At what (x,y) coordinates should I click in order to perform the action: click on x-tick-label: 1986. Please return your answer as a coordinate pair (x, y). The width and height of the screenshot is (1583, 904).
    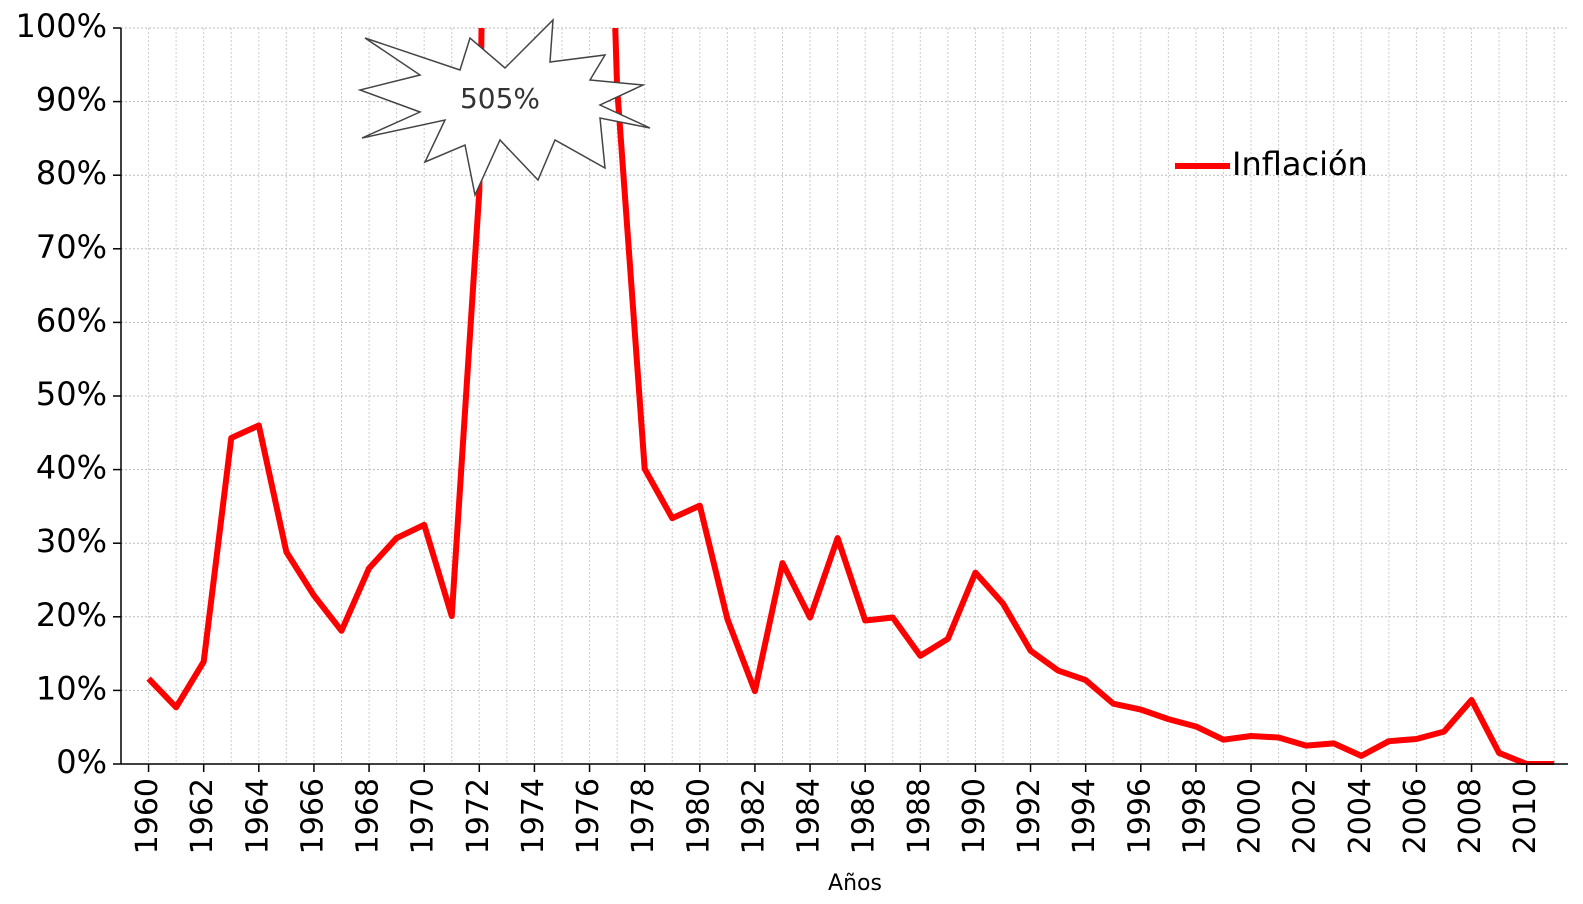
    Looking at the image, I should click on (864, 816).